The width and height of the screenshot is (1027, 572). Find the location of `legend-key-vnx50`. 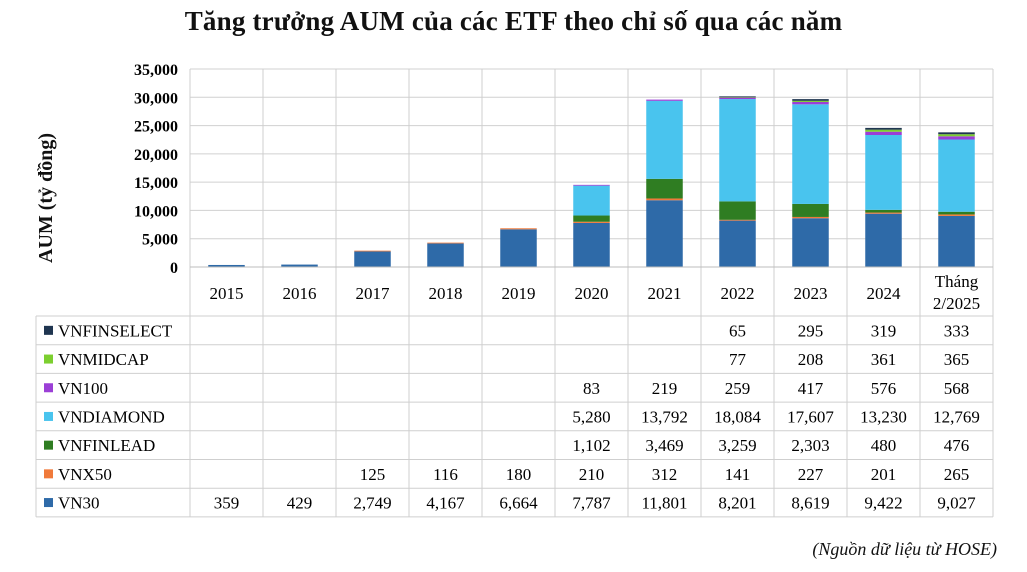

legend-key-vnx50 is located at coordinates (48, 474).